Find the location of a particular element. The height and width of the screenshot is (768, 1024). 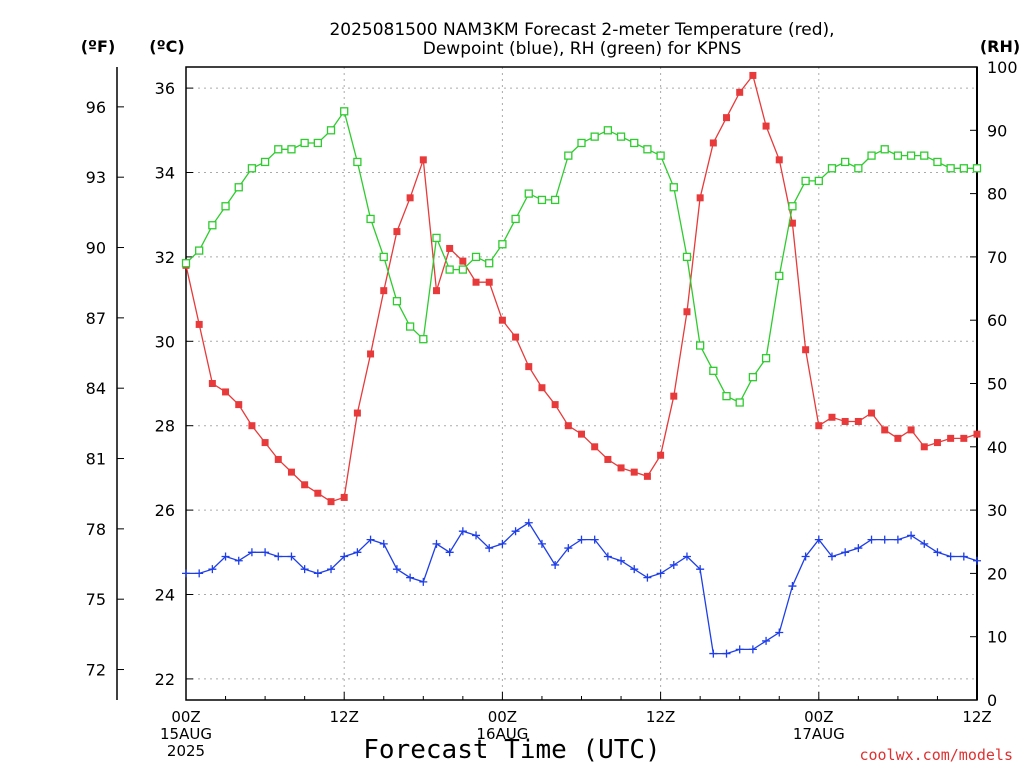

rh-tick-label: 100 is located at coordinates (1002, 67).